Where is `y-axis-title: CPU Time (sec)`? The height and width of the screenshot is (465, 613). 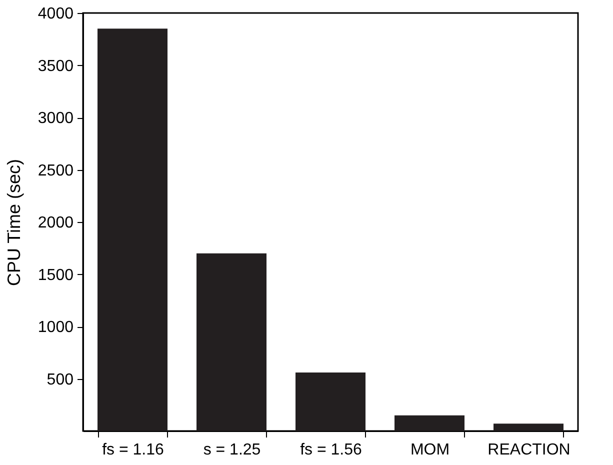 y-axis-title: CPU Time (sec) is located at coordinates (14, 222).